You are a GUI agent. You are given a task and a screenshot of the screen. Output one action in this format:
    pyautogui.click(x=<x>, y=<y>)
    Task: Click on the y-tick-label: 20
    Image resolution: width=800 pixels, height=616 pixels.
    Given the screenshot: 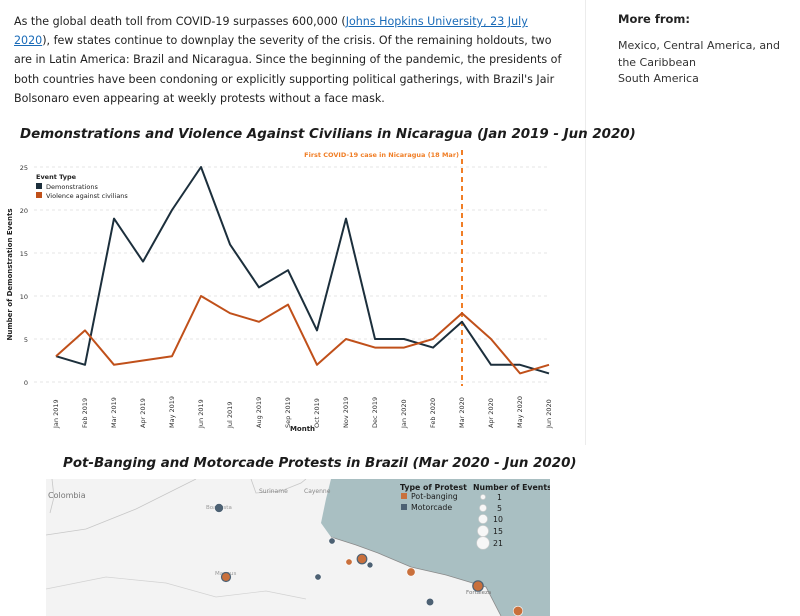 What is the action you would take?
    pyautogui.click(x=24, y=211)
    